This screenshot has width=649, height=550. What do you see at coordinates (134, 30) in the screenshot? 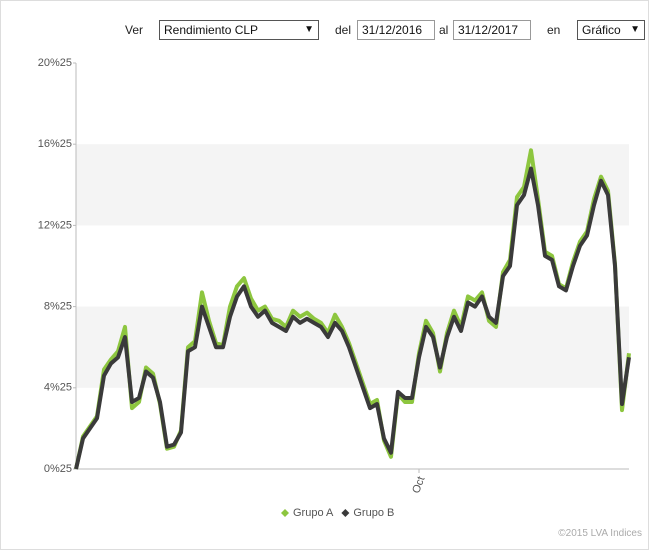
I see `ver-label: Ver` at bounding box center [134, 30].